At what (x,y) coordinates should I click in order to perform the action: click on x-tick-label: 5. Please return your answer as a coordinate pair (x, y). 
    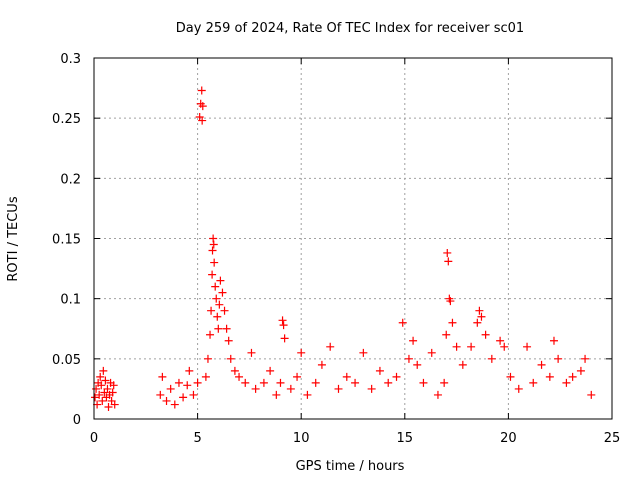
    Looking at the image, I should click on (197, 438).